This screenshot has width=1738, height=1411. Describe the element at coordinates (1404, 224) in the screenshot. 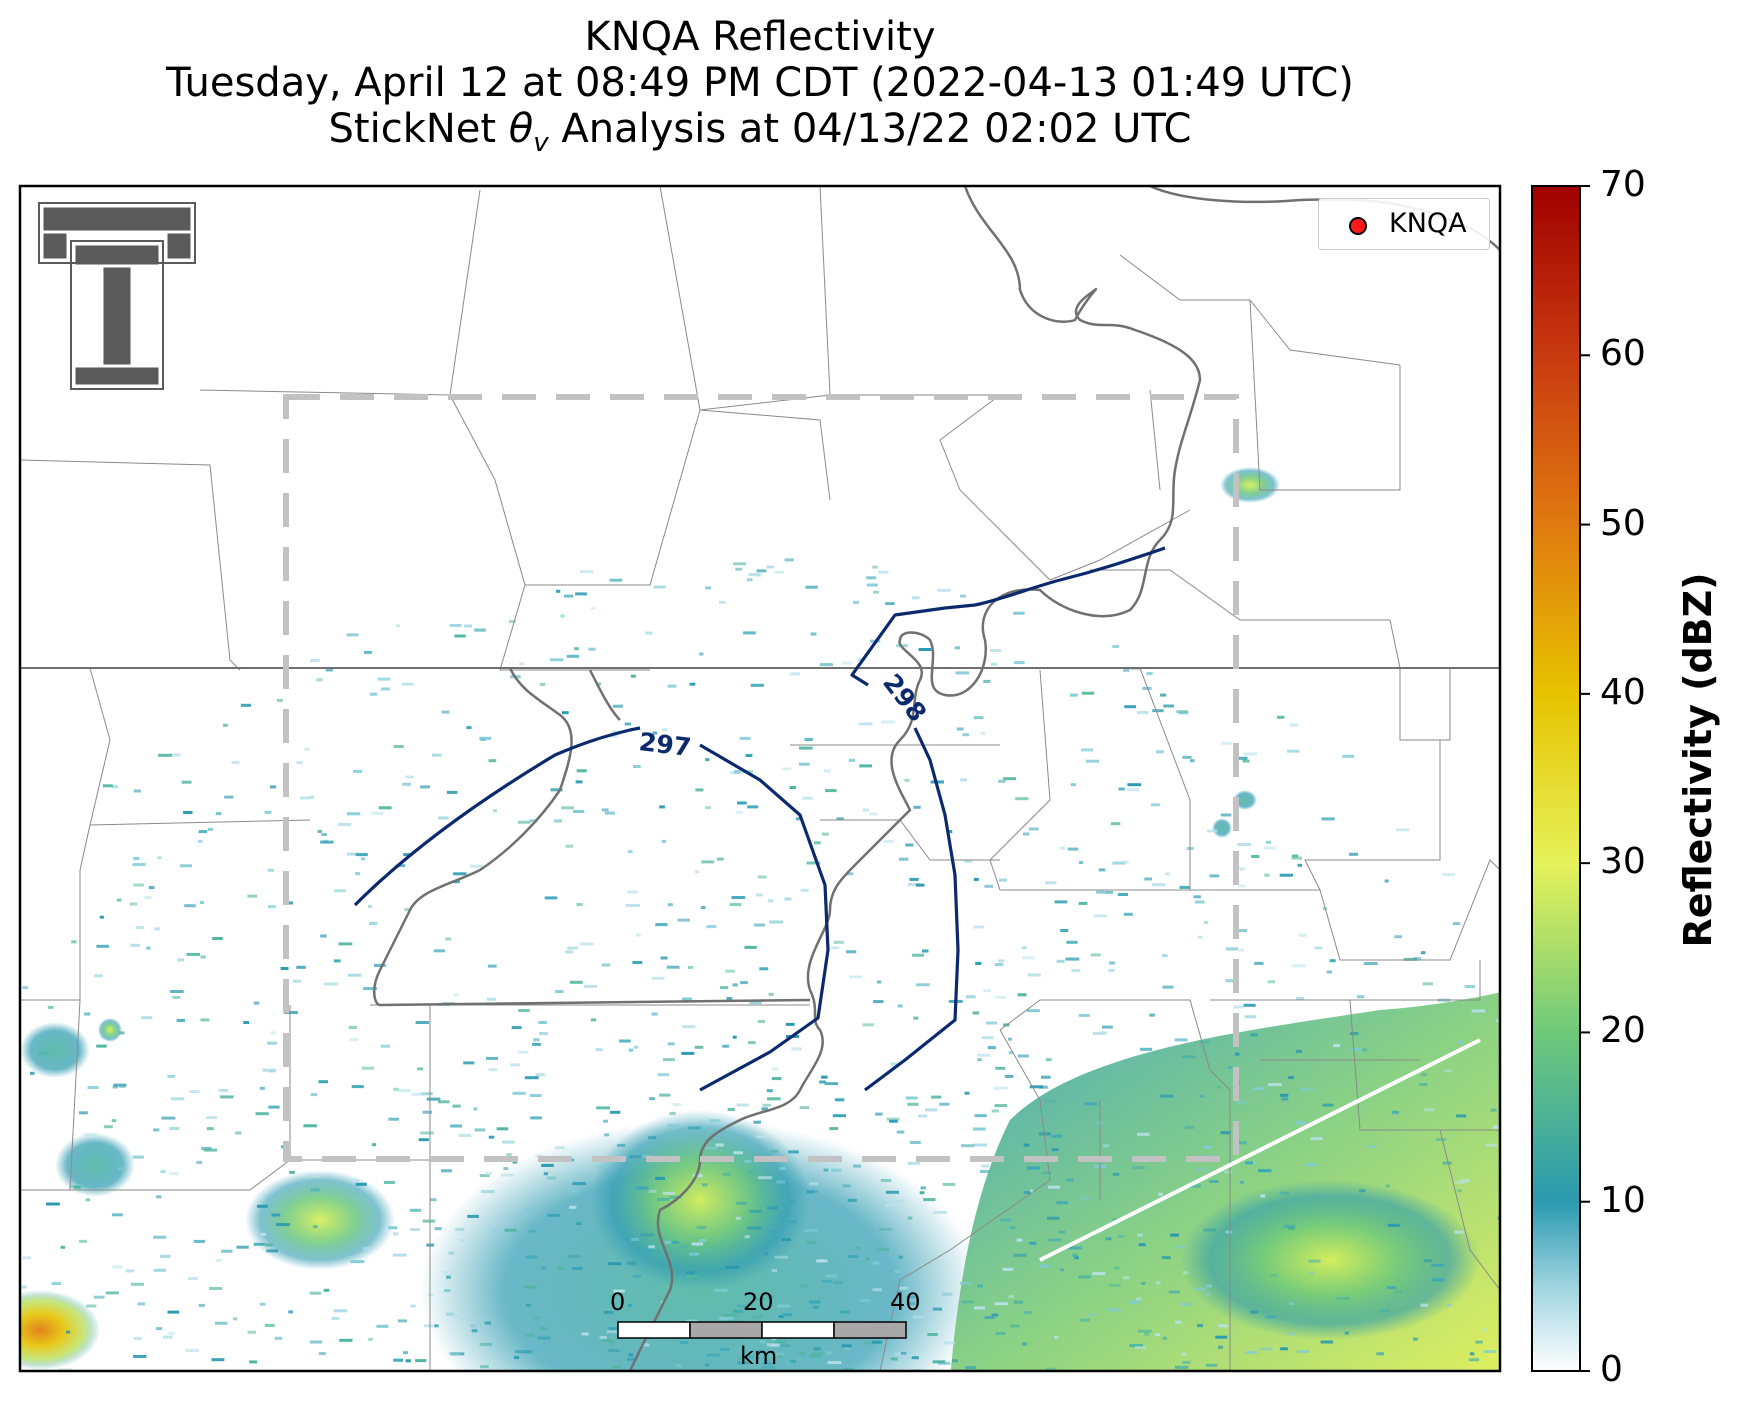

I see `map-legend: KNQA` at that location.